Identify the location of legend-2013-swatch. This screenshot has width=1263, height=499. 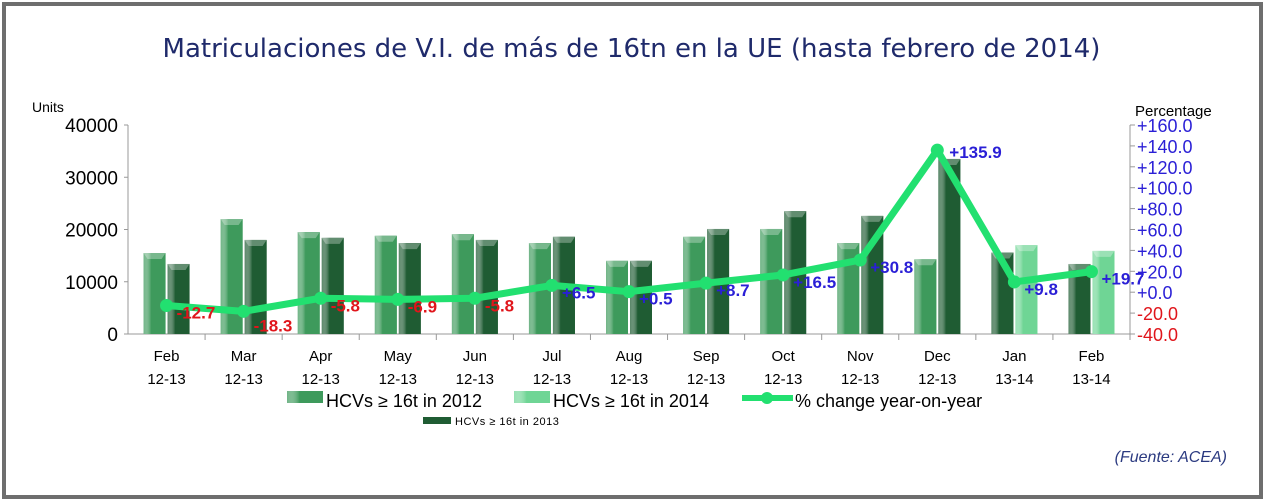
(437, 420).